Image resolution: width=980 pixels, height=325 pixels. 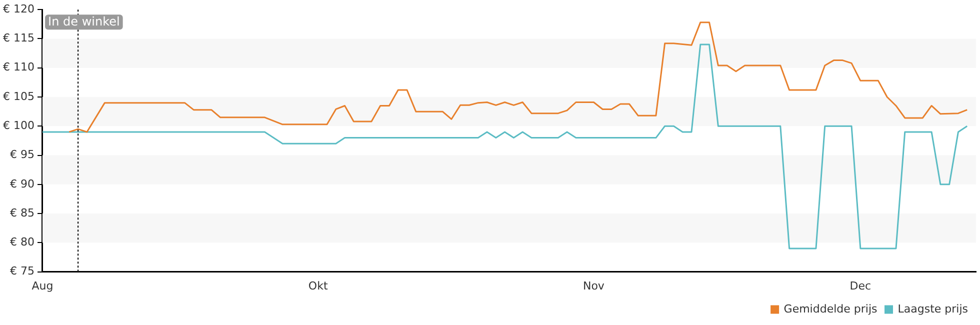 I want to click on legend-label: Gemiddelde prijs, so click(x=831, y=309).